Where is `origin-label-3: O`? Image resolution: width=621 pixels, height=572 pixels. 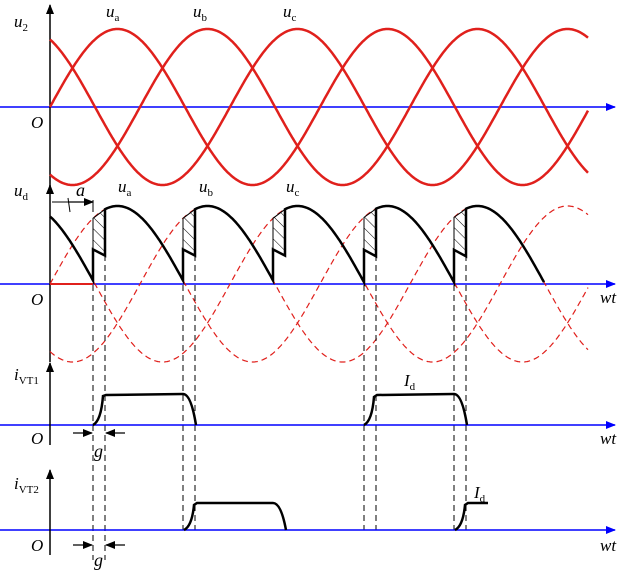 origin-label-3: O is located at coordinates (37, 438).